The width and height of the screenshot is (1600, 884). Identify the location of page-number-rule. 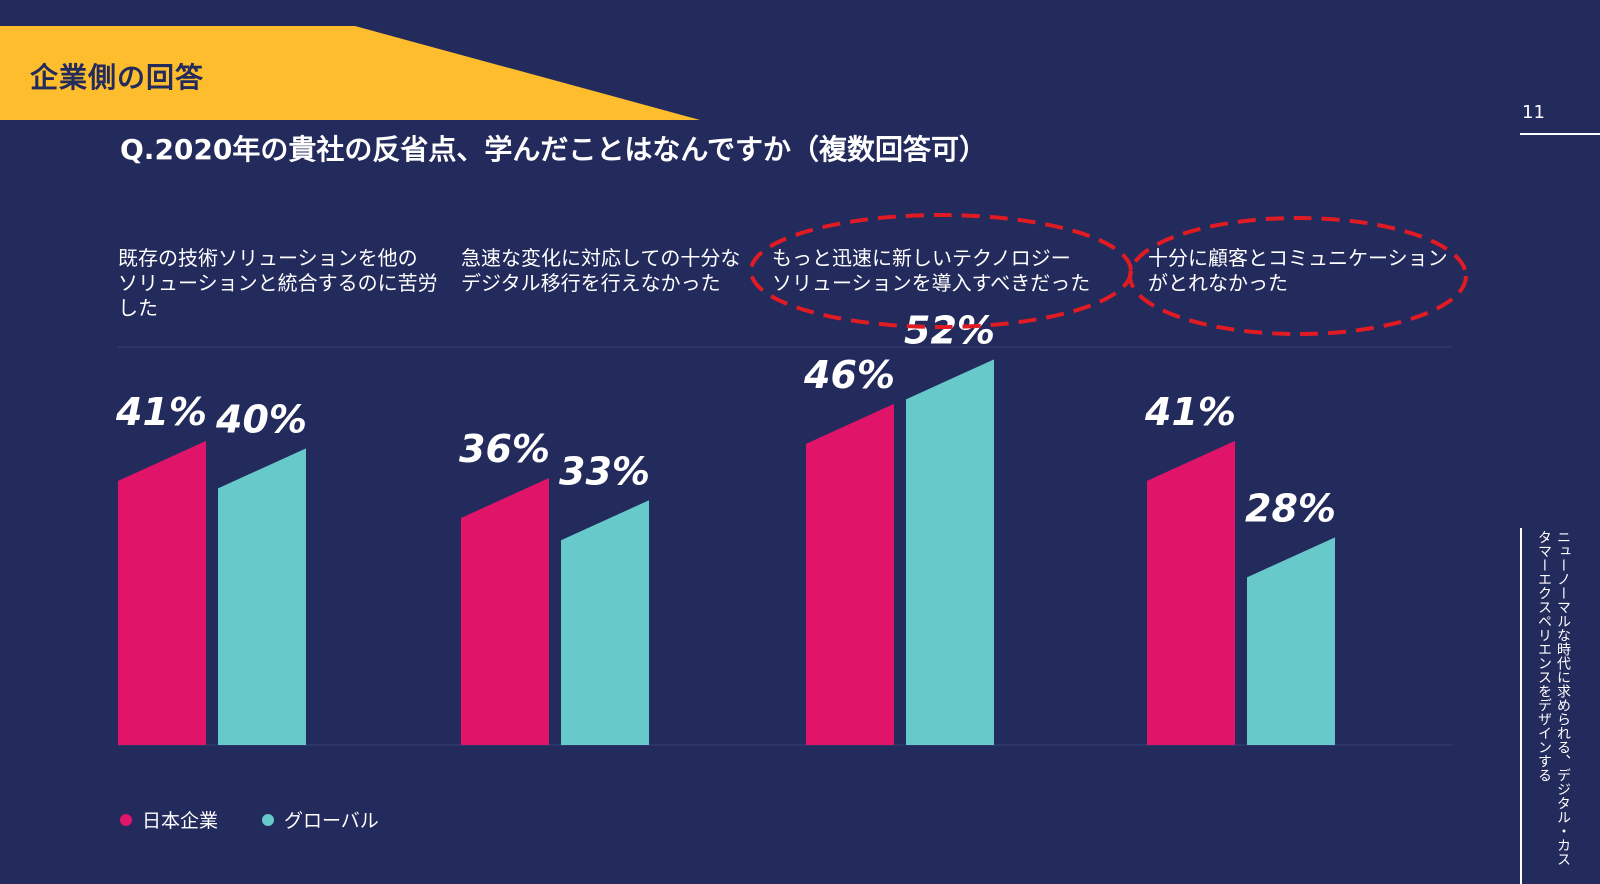
(1560, 134).